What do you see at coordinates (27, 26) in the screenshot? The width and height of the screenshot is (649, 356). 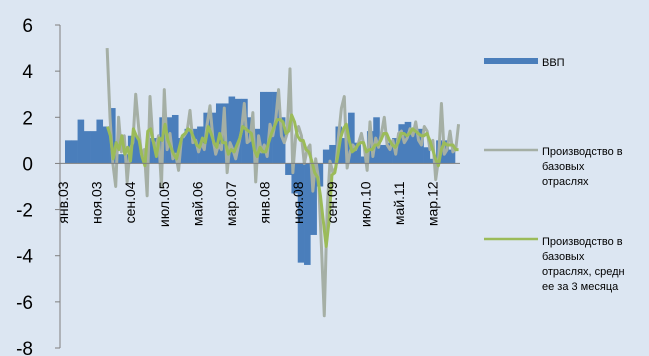 I see `y-tick-label: 6` at bounding box center [27, 26].